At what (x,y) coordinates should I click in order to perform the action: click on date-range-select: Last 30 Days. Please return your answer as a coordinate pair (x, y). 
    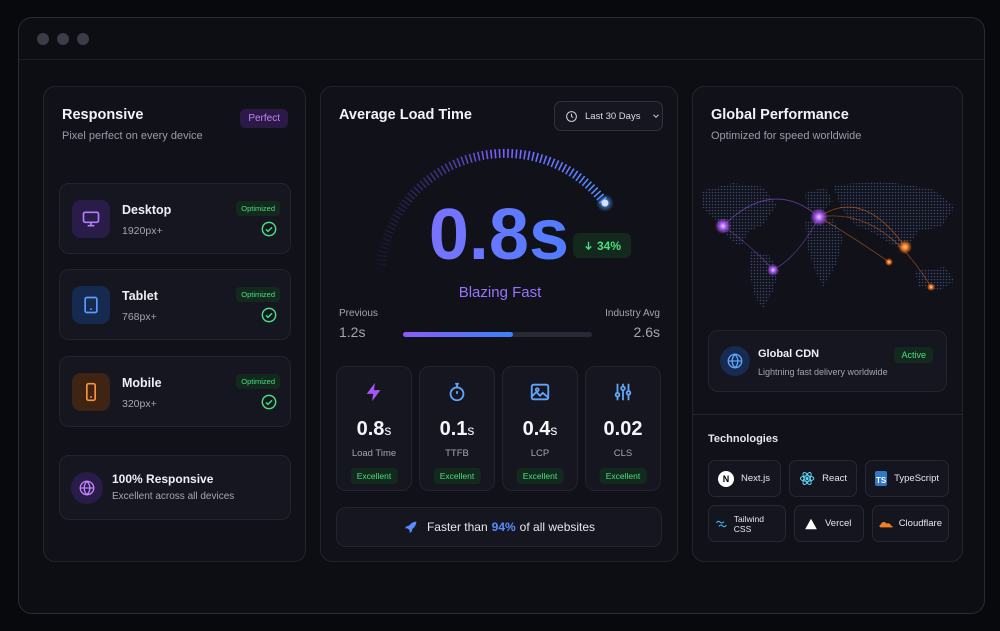
    Looking at the image, I should click on (608, 116).